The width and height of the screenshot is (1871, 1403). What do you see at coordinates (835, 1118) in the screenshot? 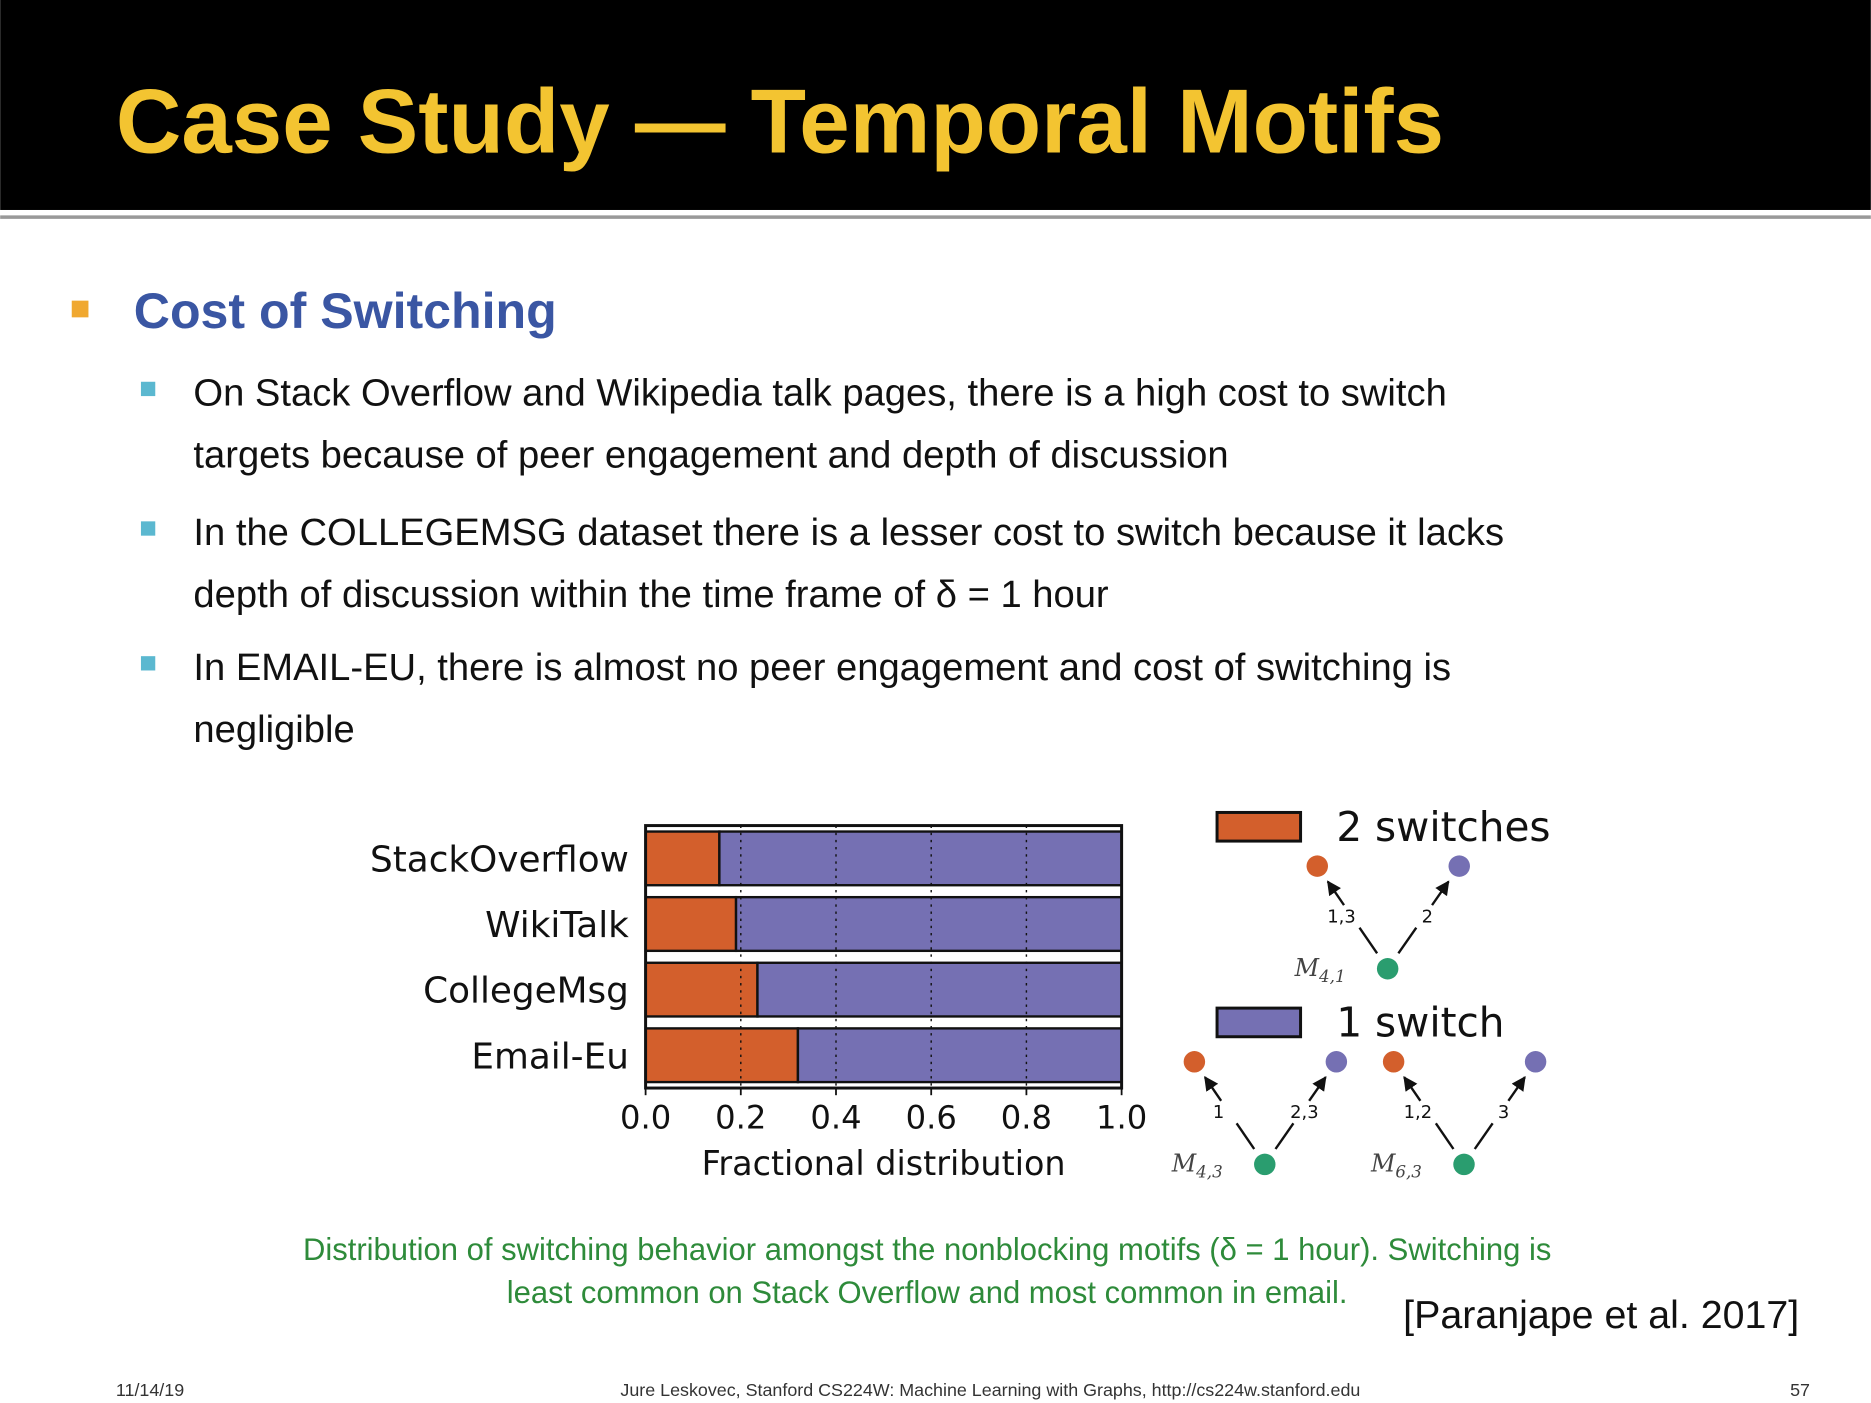
I see `x-tick-label: 0.4` at bounding box center [835, 1118].